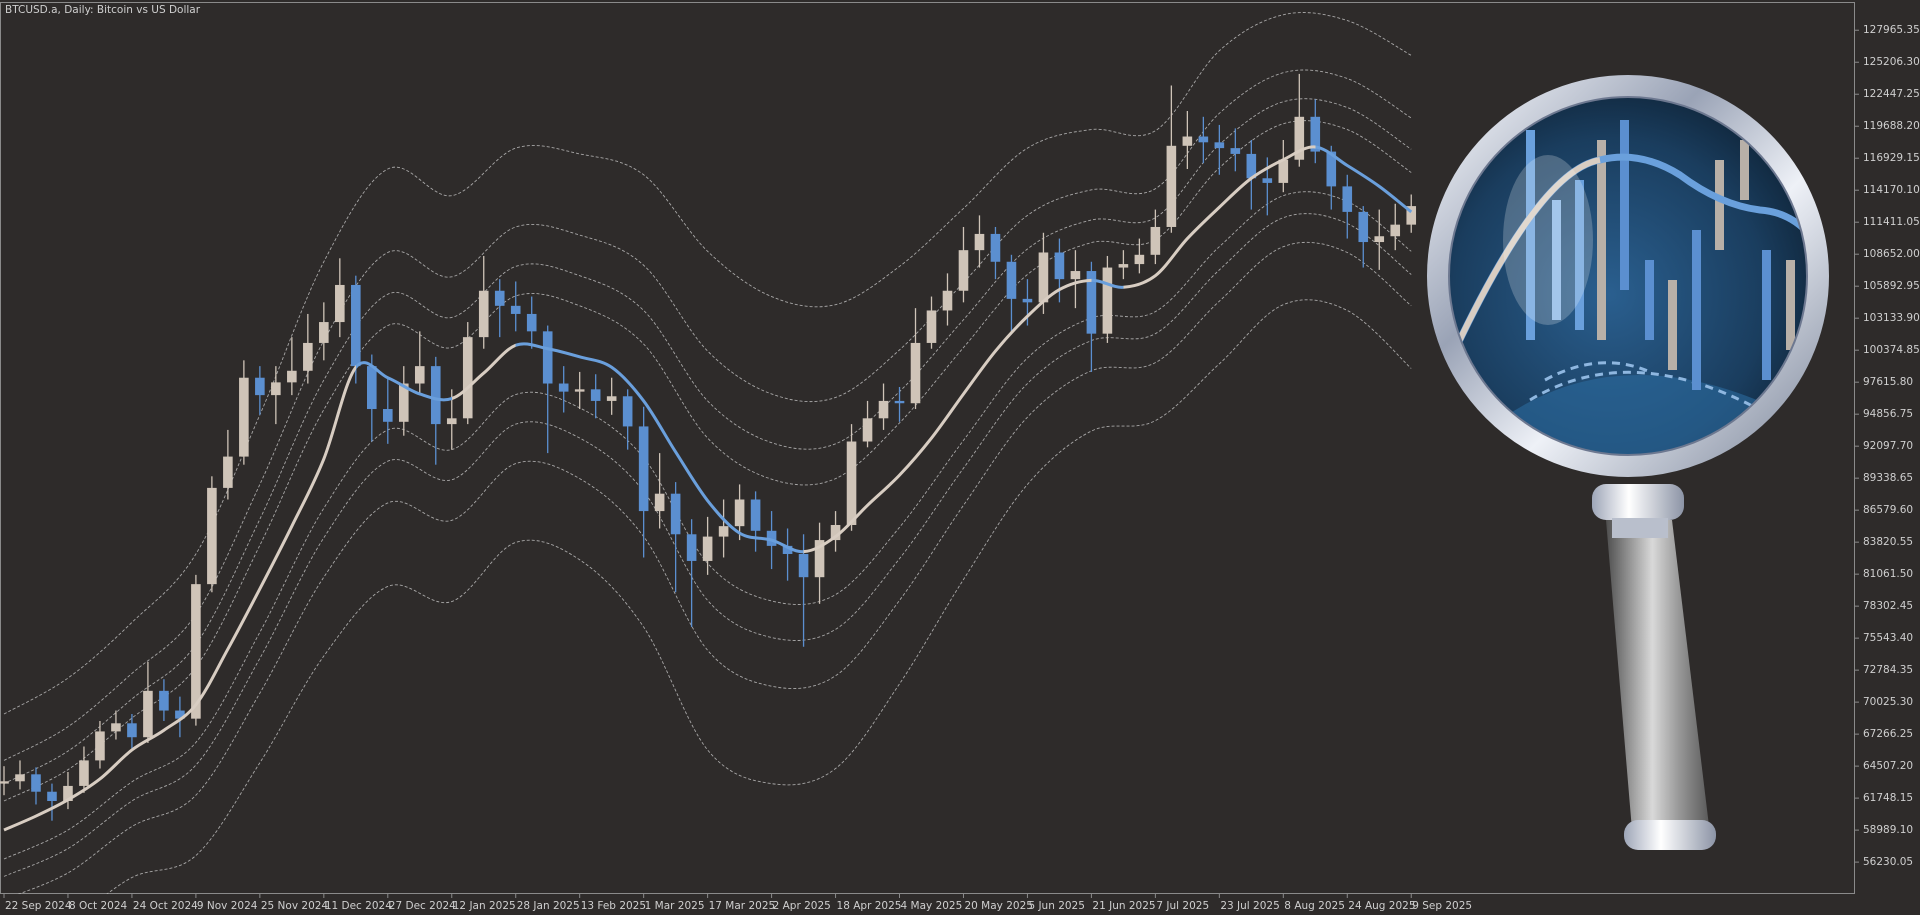  I want to click on x-tick-label: 23 Jul 2025, so click(1249, 906).